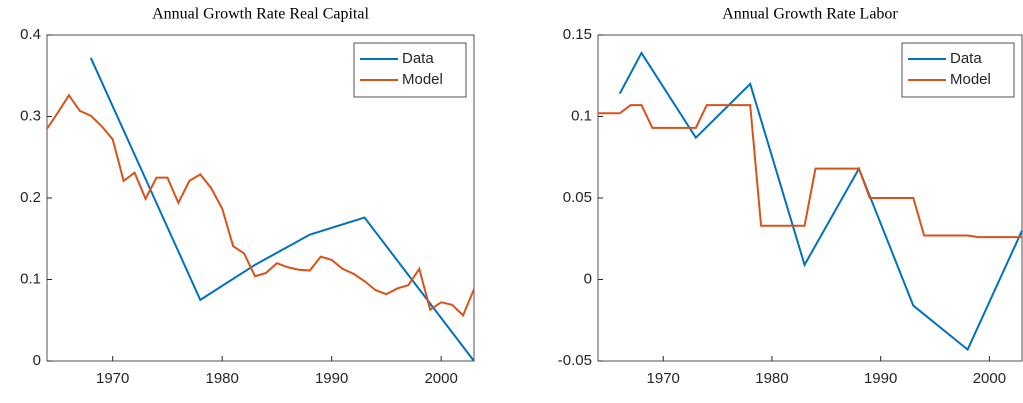  I want to click on chart-title: Annual Growth Rate Labor, so click(810, 14).